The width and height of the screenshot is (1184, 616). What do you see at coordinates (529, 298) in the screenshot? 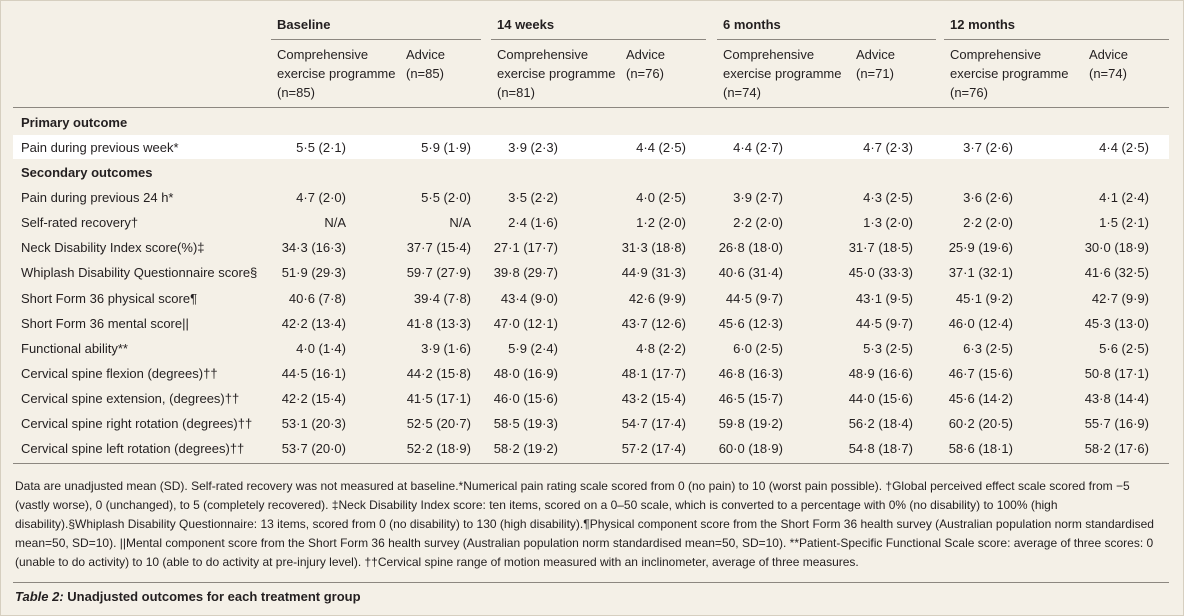
I see `cell-value: 43·4 (9·0)` at bounding box center [529, 298].